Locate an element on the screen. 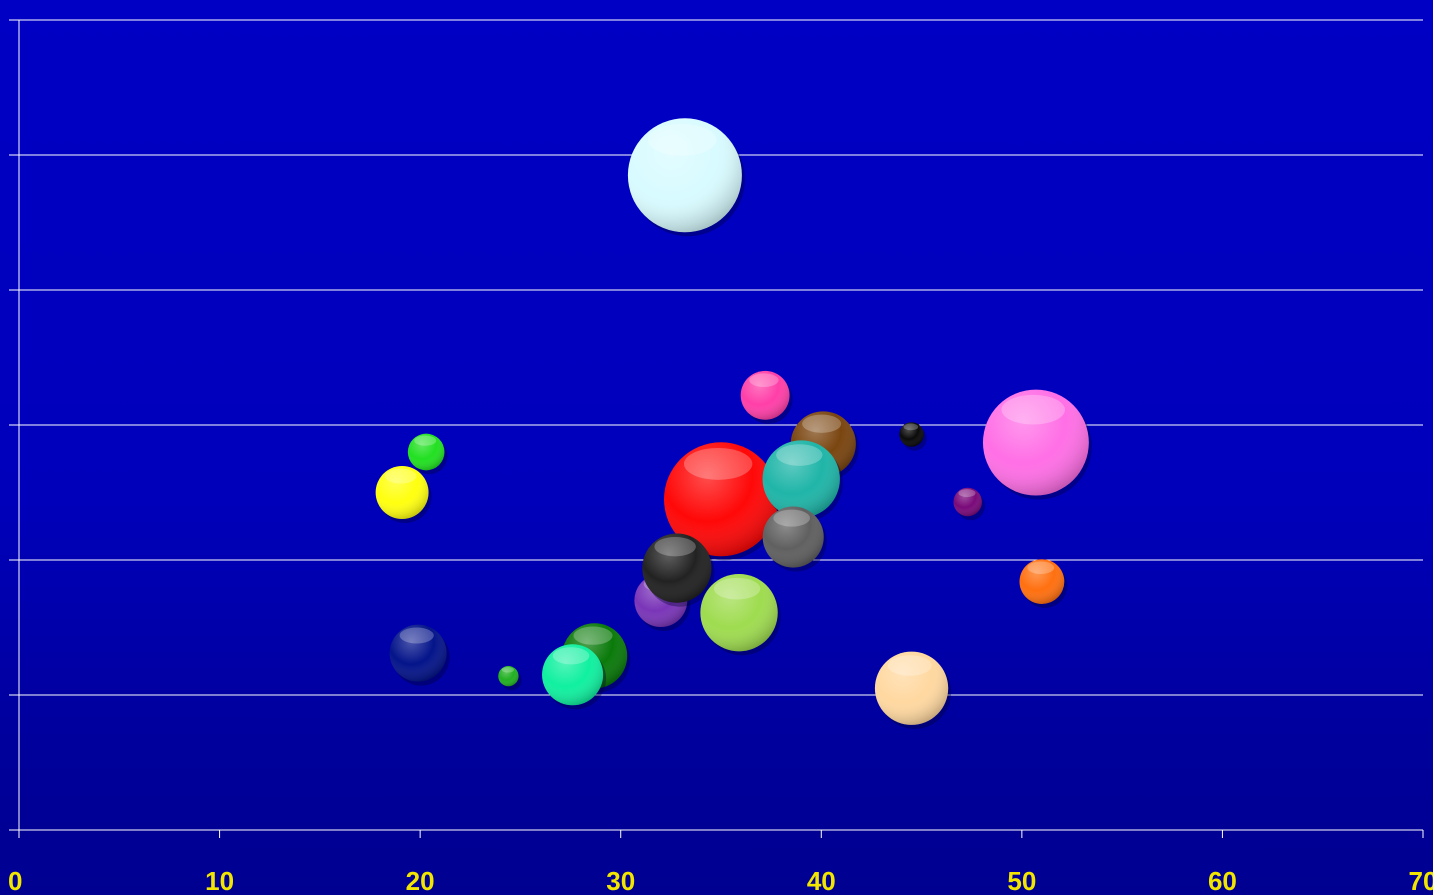 This screenshot has width=1433, height=895. x-tick-label: 30 is located at coordinates (620, 880).